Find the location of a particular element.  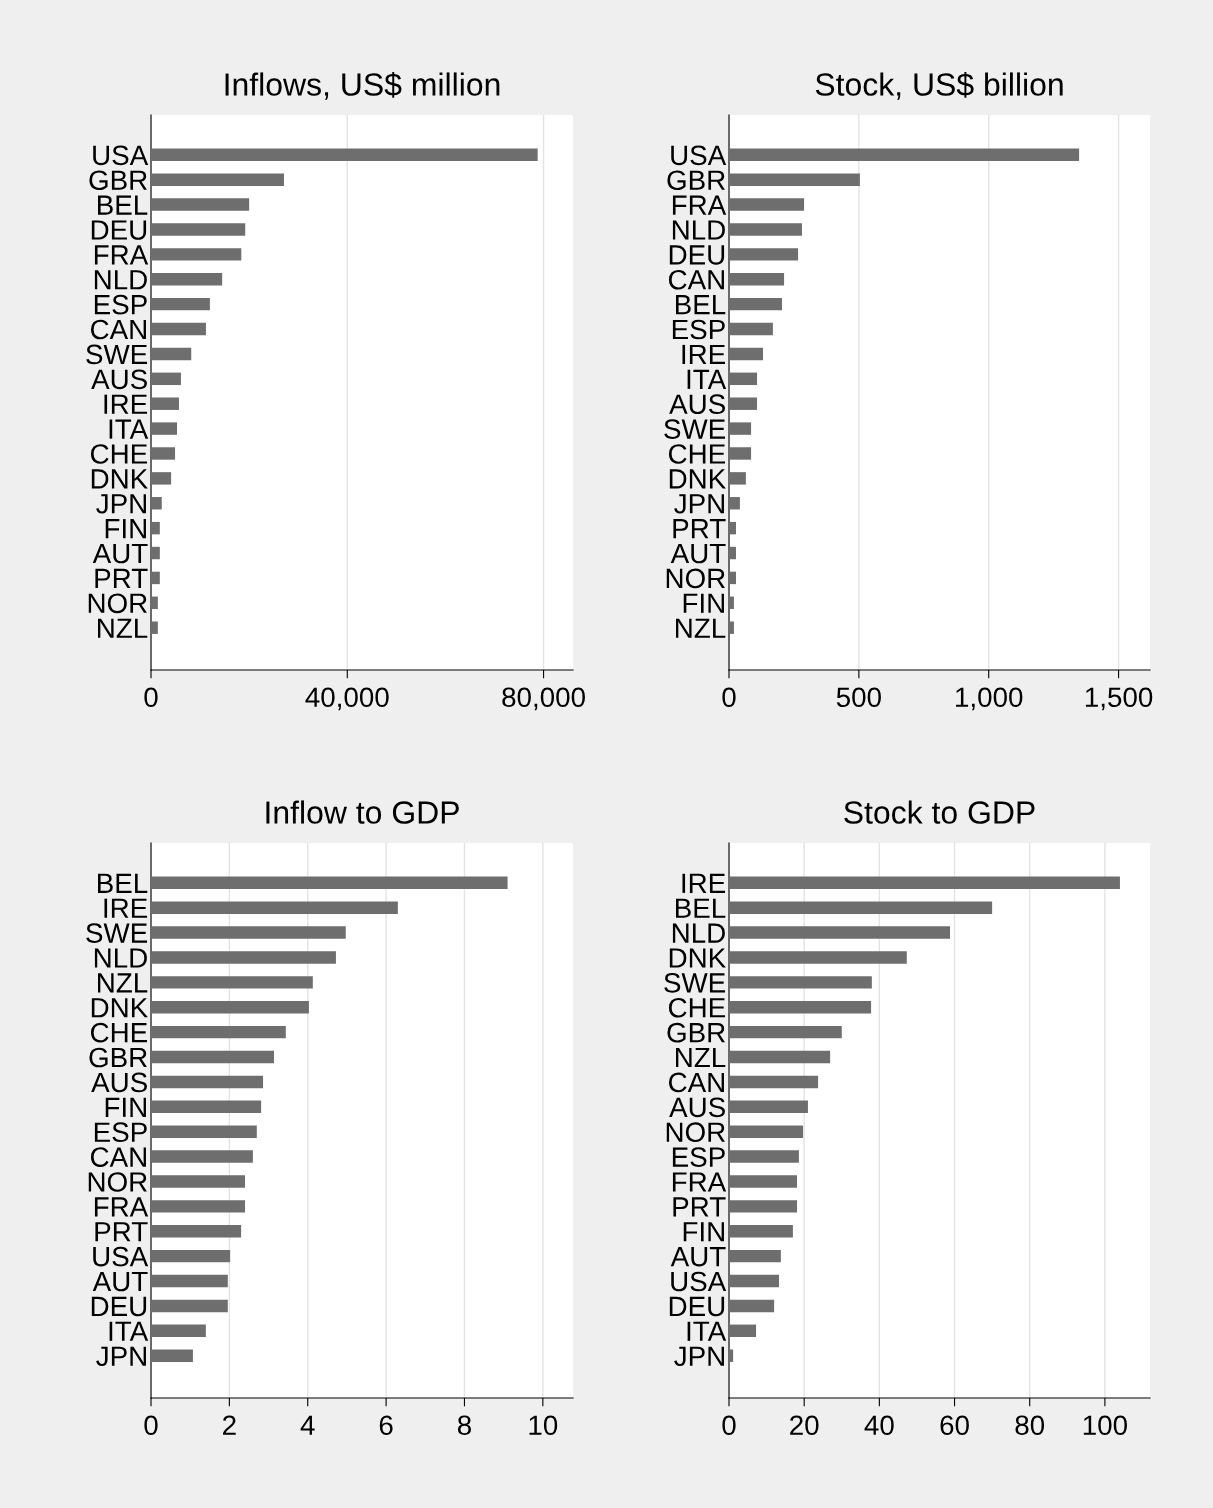

y-tick-label: NOR is located at coordinates (117, 1182).